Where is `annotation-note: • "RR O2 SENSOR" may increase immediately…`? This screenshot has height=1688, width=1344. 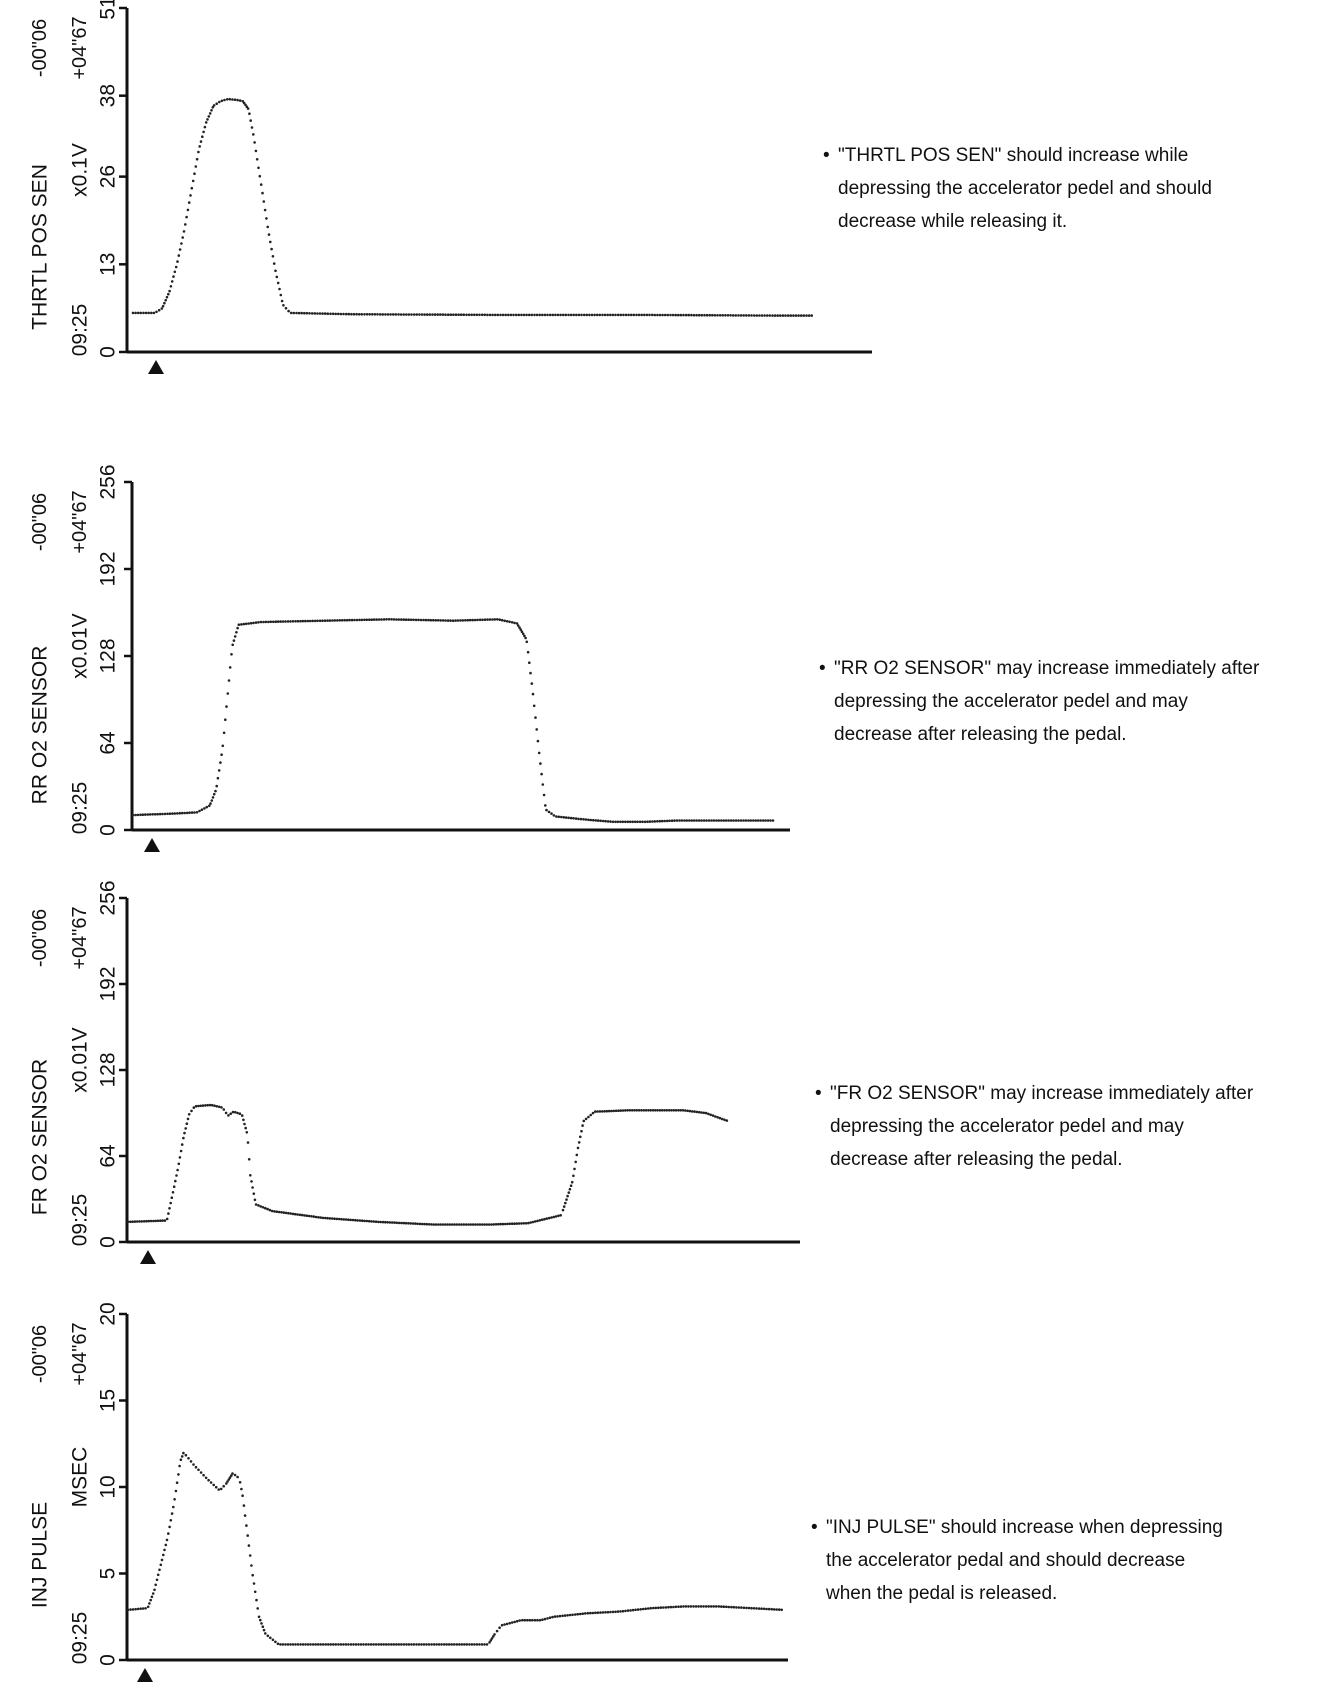 annotation-note: • "RR O2 SENSOR" may increase immediately… is located at coordinates (1039, 701).